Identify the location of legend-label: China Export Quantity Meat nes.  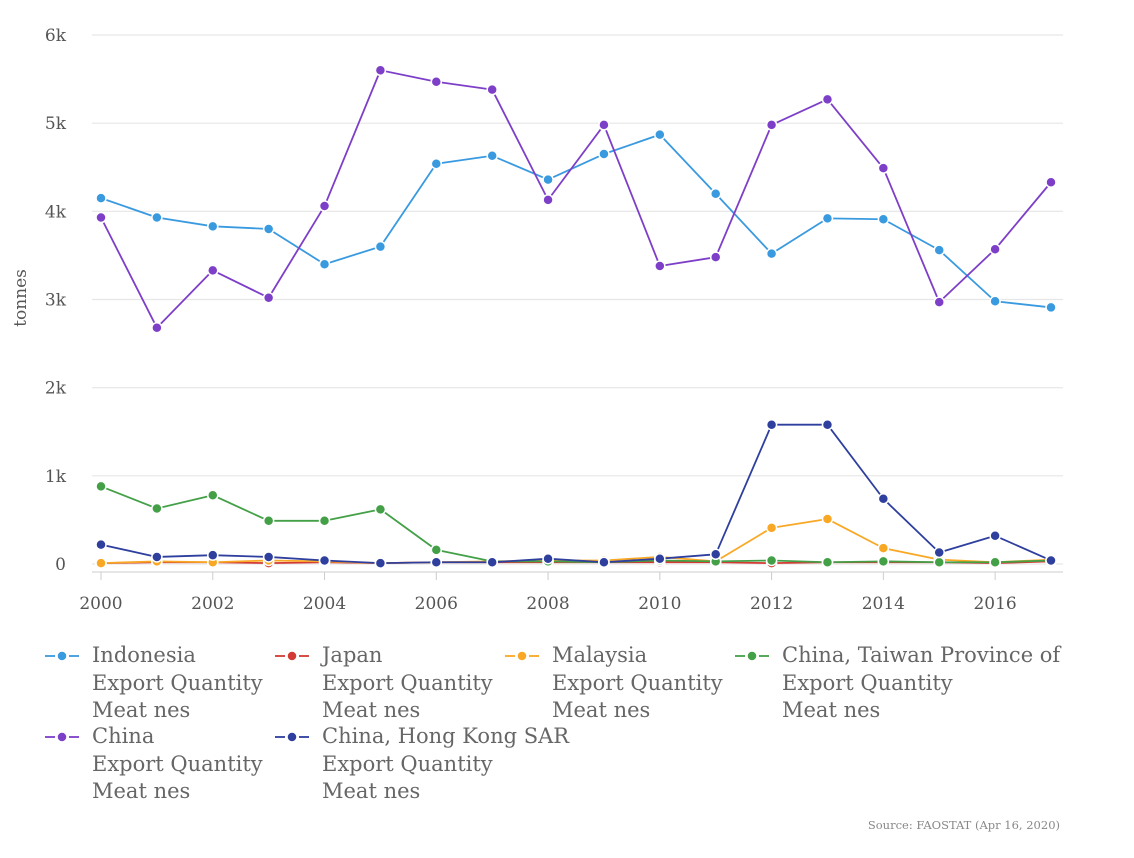
(177, 764).